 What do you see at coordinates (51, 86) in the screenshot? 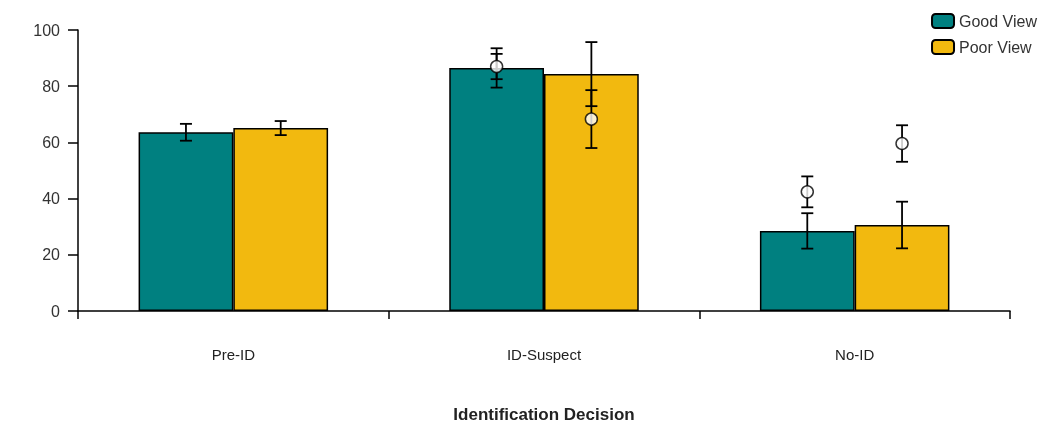
I see `y-tick-label: 80` at bounding box center [51, 86].